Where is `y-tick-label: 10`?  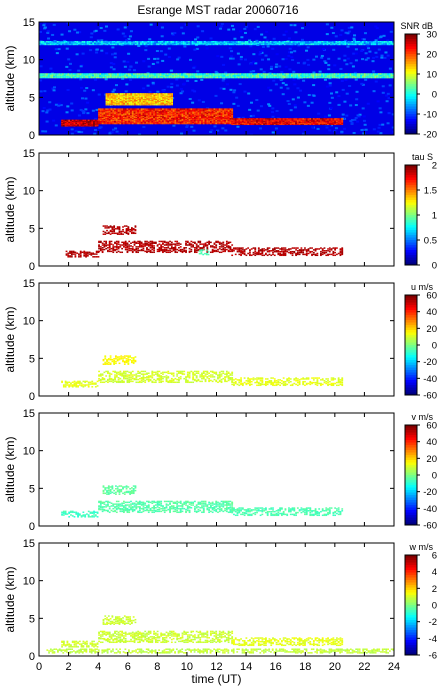 y-tick-label: 10 is located at coordinates (29, 61).